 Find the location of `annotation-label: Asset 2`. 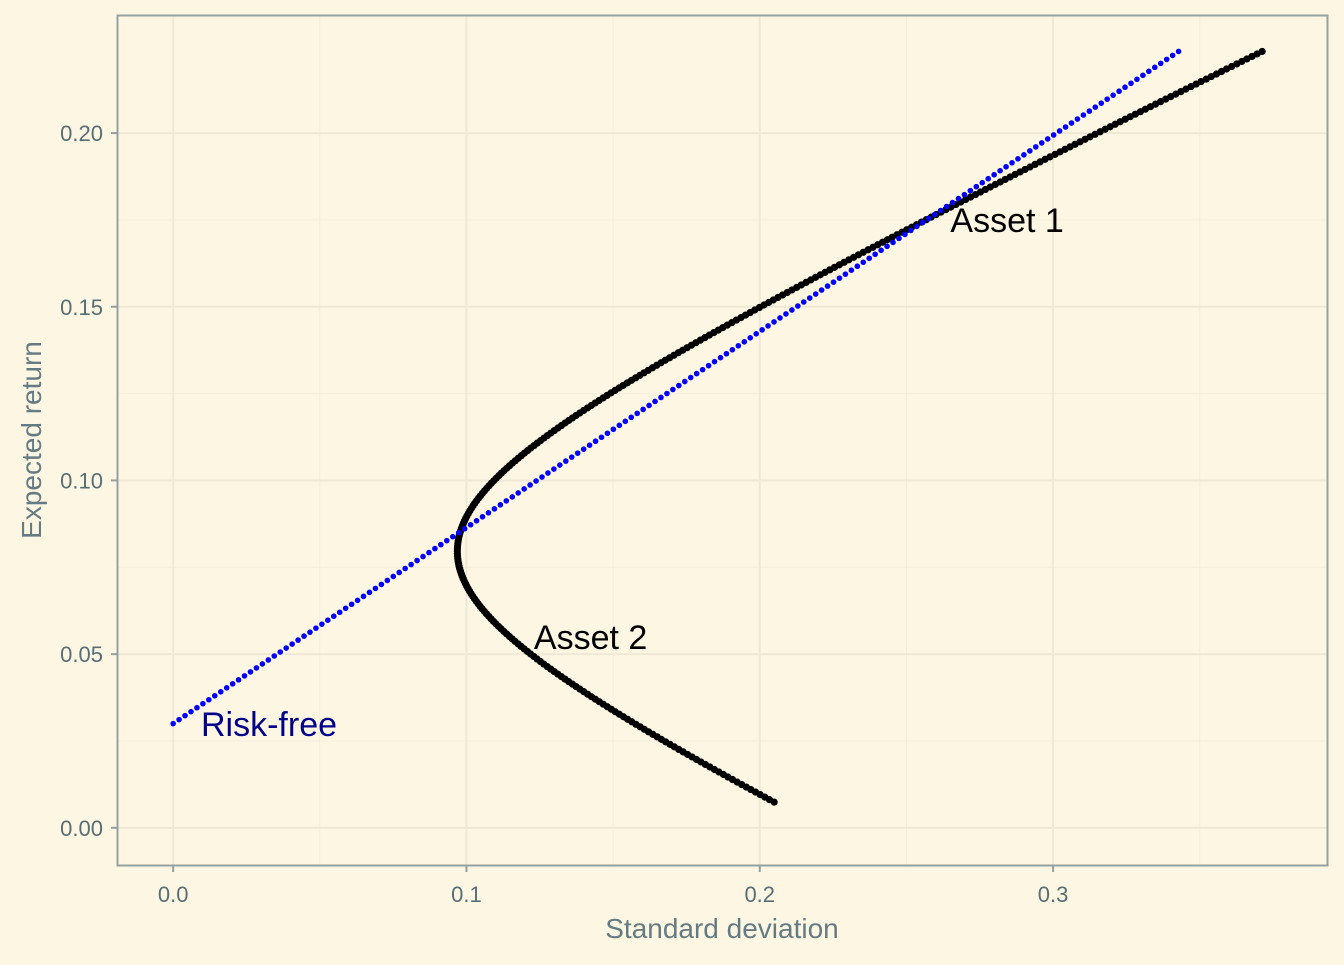

annotation-label: Asset 2 is located at coordinates (590, 638).